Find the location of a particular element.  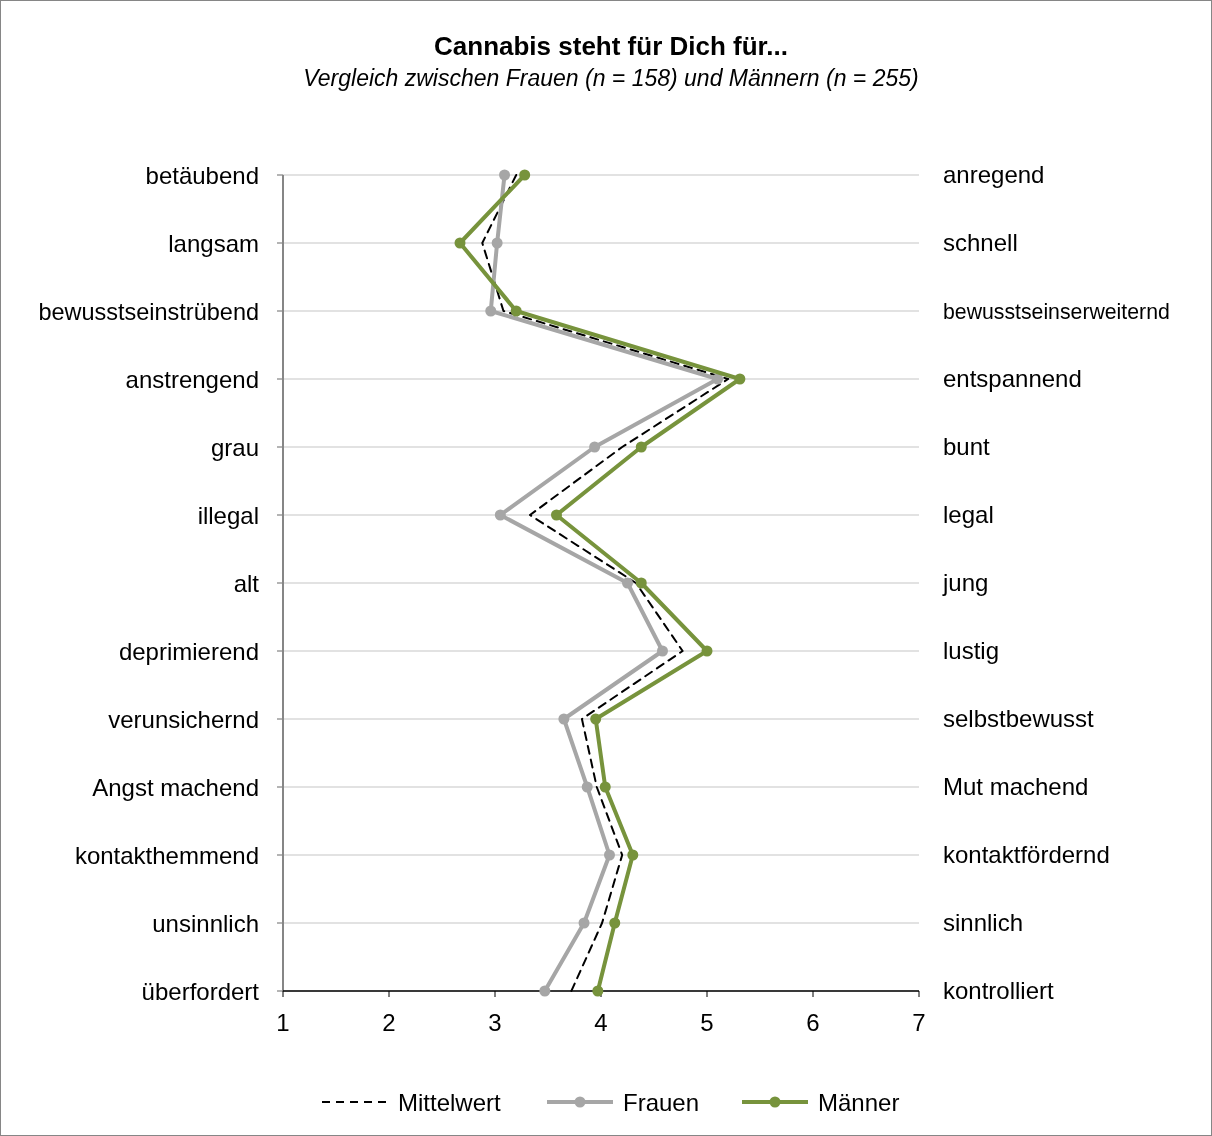

y-tick-label: unsinnlich is located at coordinates (205, 923).